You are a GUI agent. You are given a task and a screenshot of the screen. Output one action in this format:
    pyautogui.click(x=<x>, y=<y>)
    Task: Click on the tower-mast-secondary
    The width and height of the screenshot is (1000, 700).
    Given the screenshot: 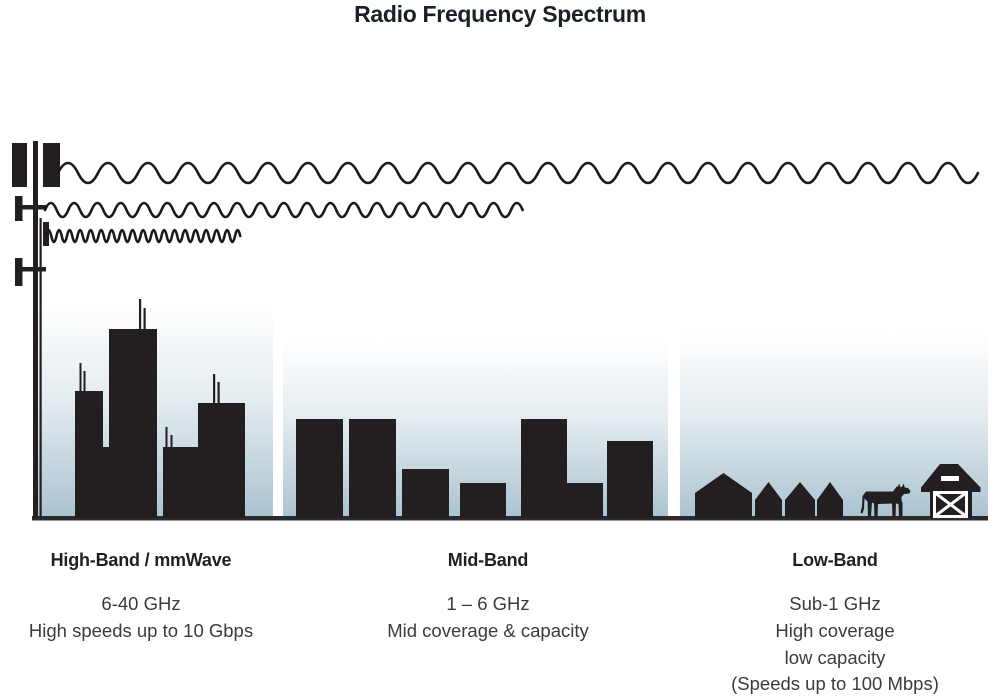 What is the action you would take?
    pyautogui.click(x=40, y=368)
    